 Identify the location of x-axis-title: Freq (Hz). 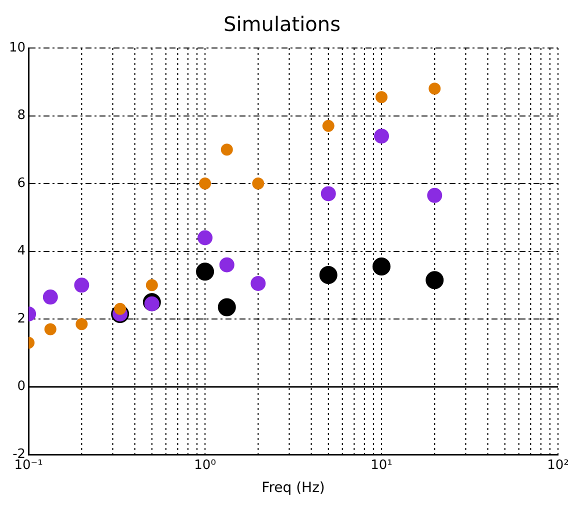
(293, 488).